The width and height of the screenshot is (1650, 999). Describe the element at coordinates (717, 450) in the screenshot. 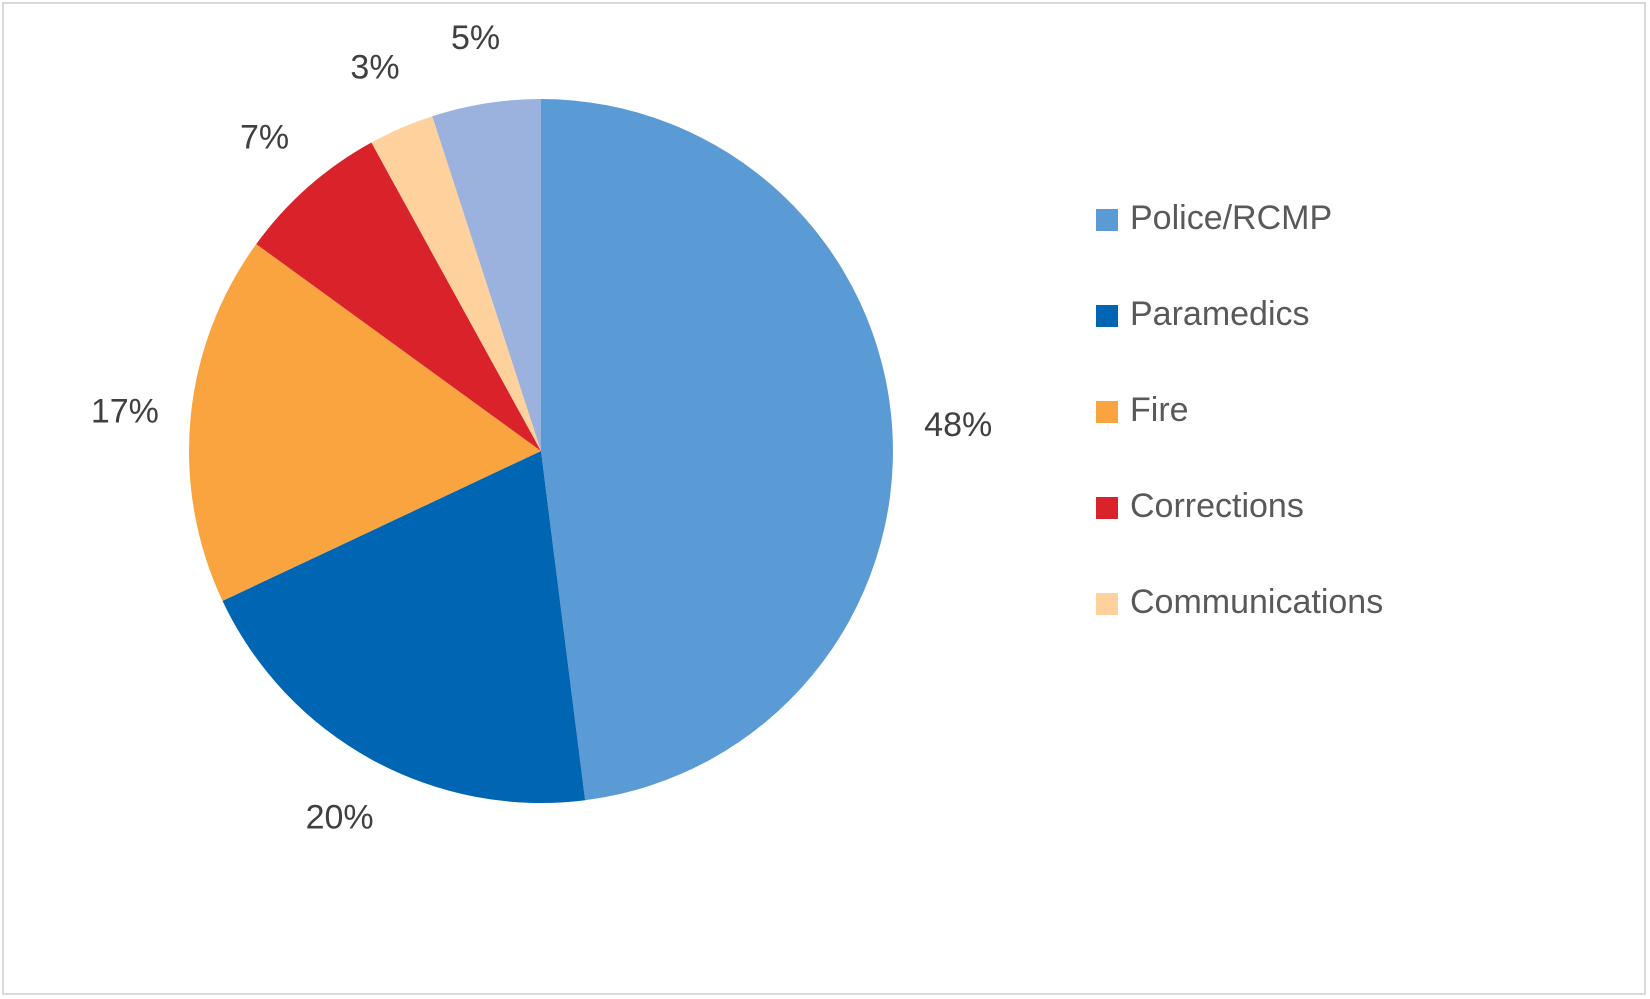

I see `pie-slice-police-rcmp` at that location.